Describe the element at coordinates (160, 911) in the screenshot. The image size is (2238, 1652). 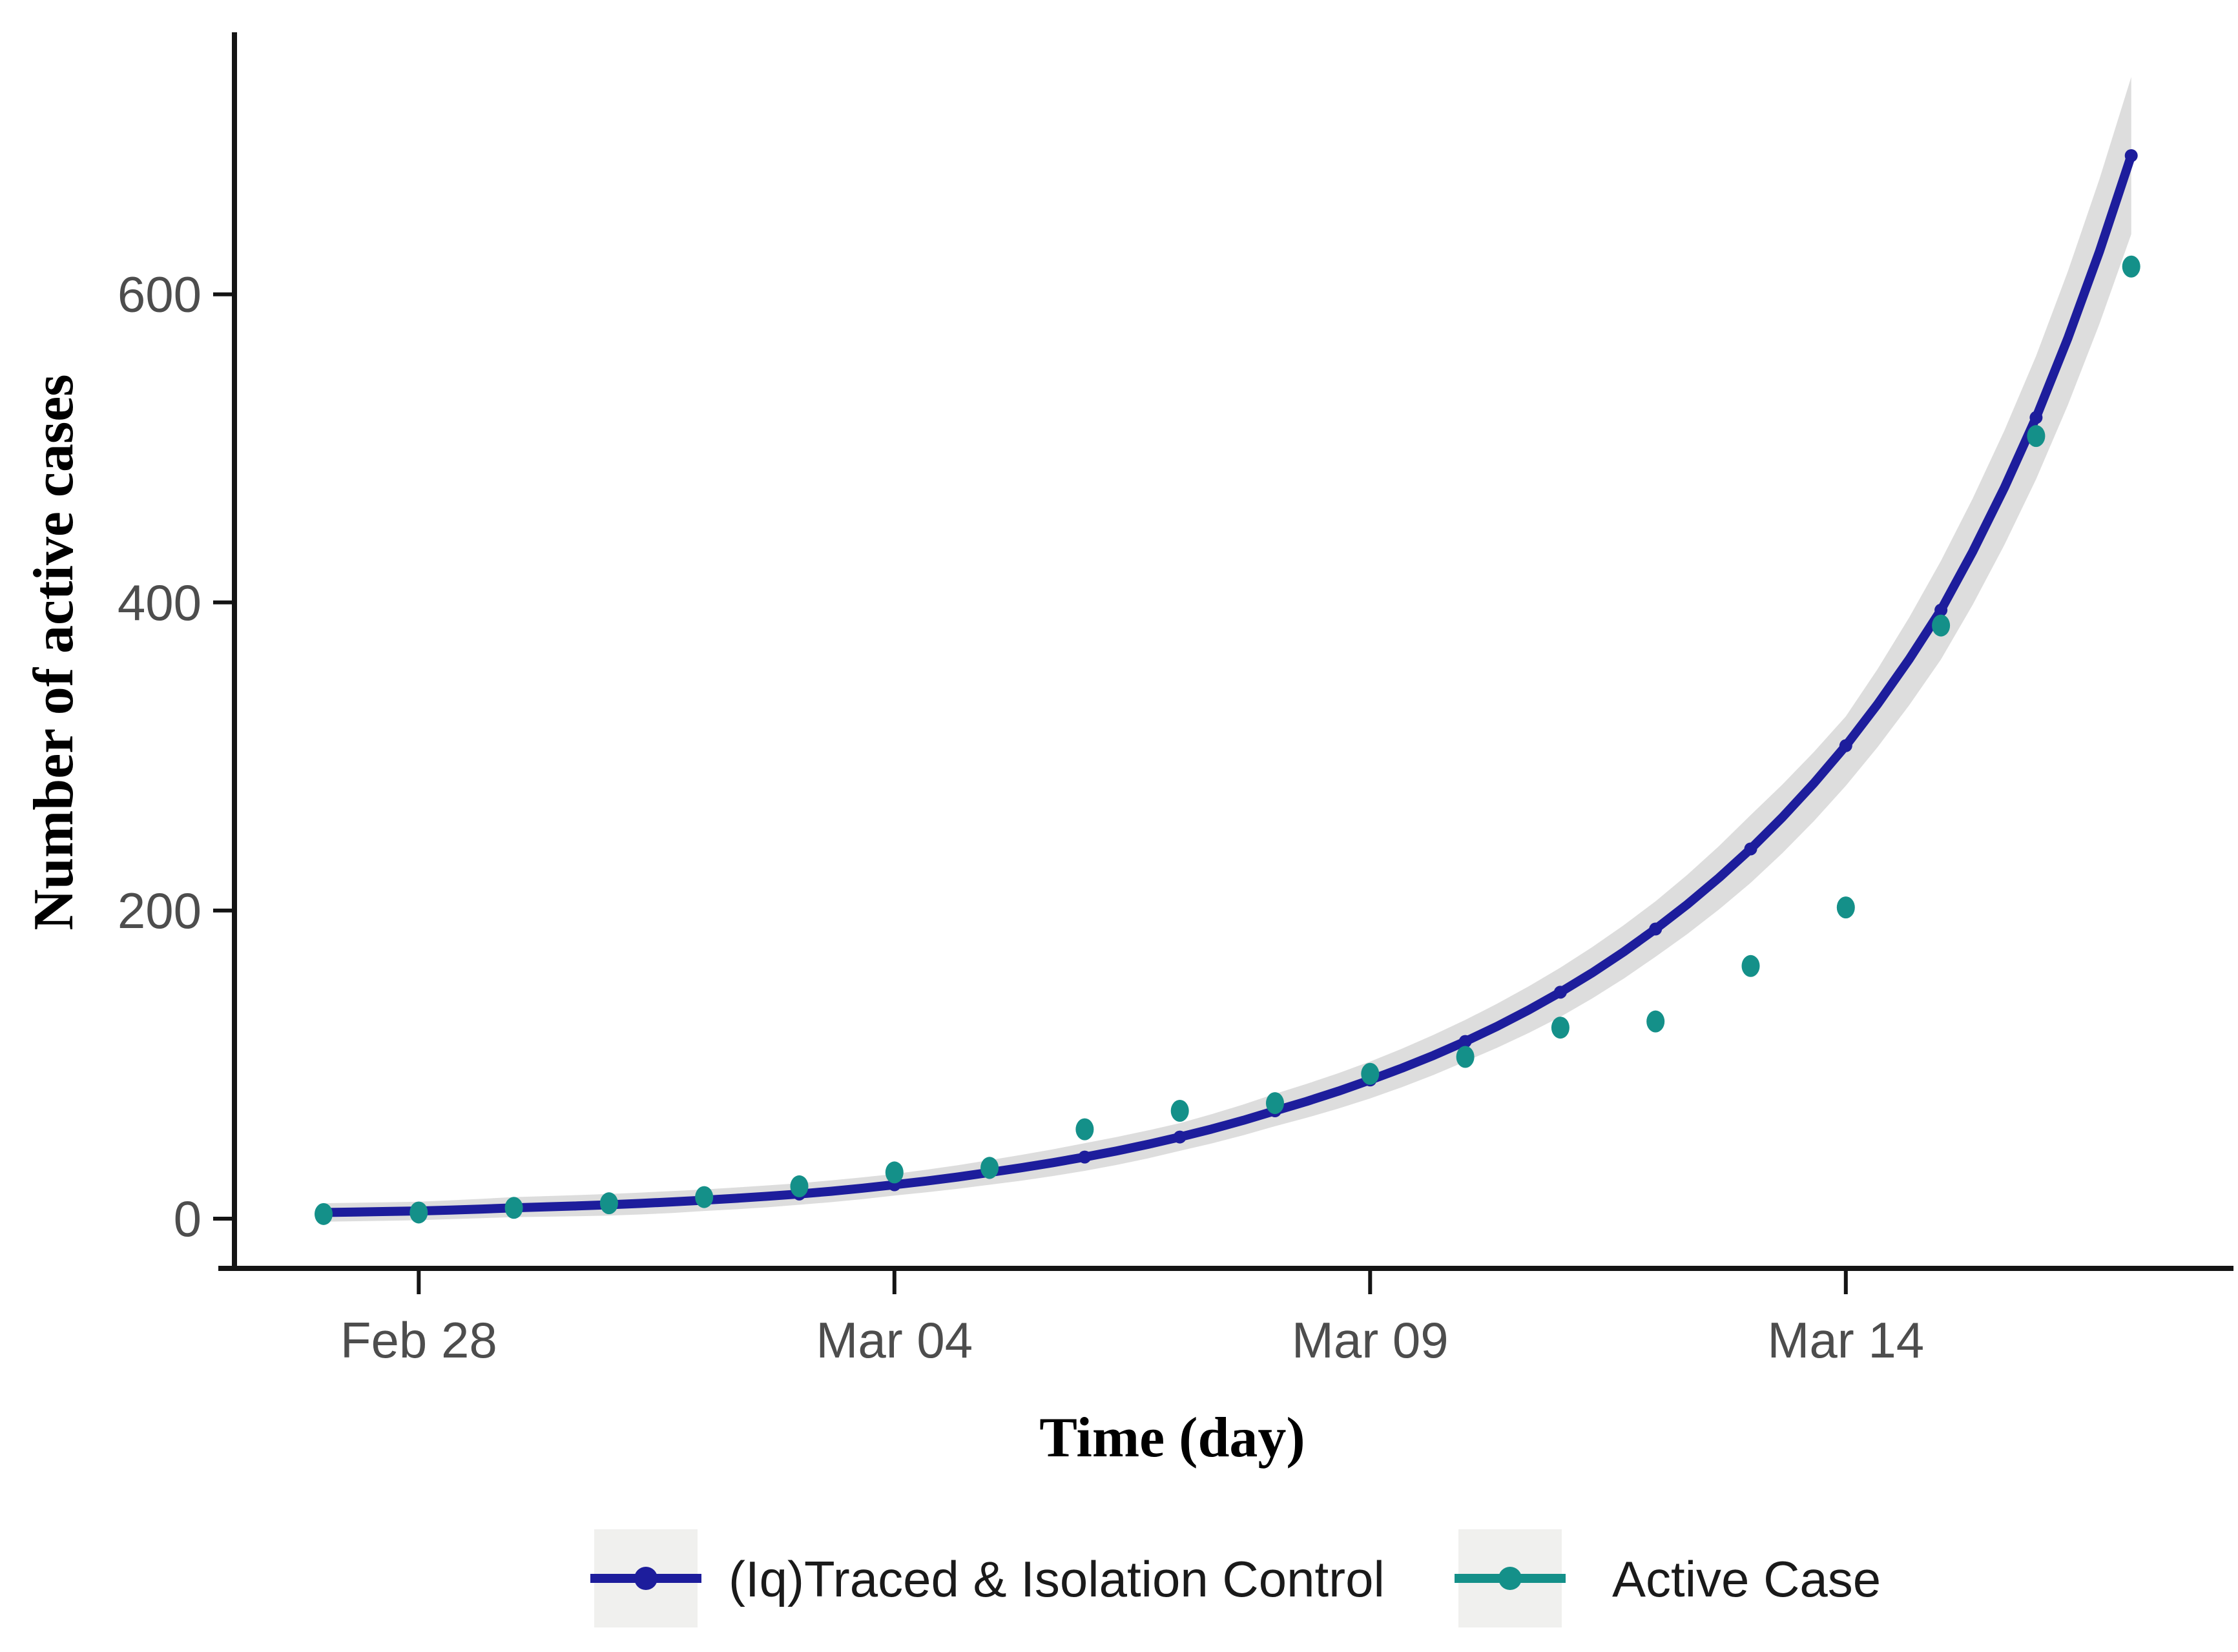
I see `y-tick-label: 200` at that location.